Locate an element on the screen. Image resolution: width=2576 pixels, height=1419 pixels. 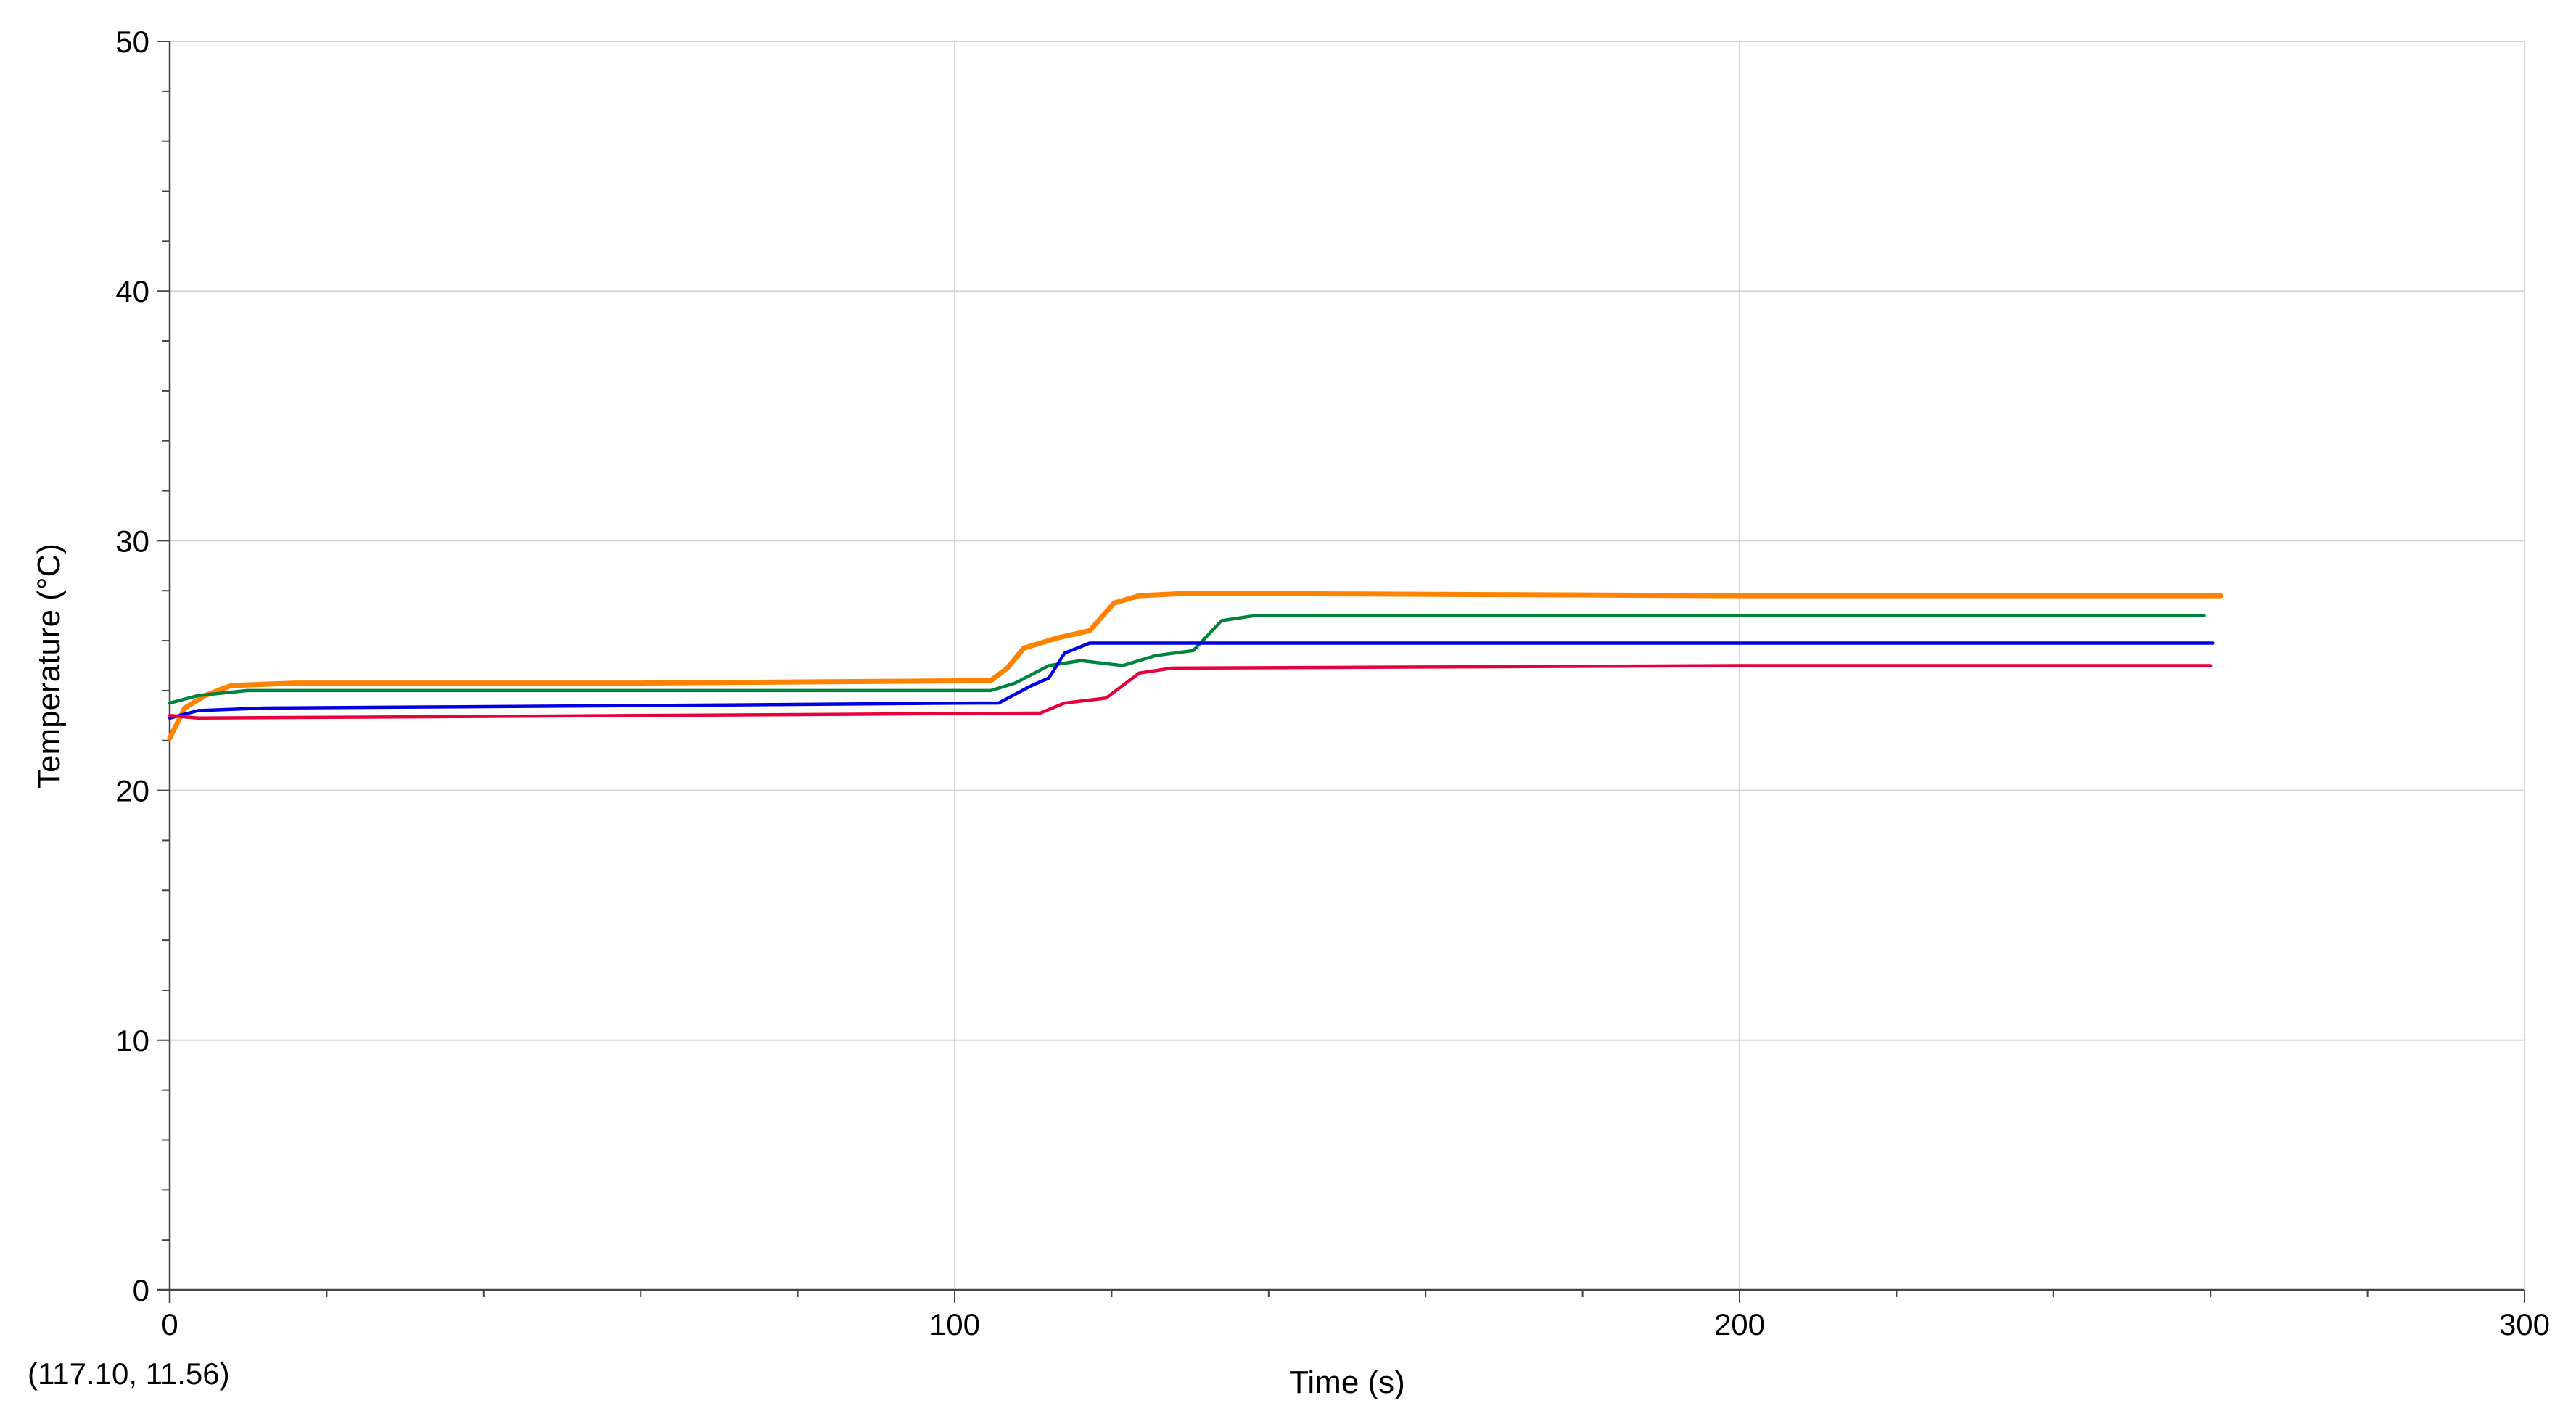
y-tick-label: 30 is located at coordinates (132, 541).